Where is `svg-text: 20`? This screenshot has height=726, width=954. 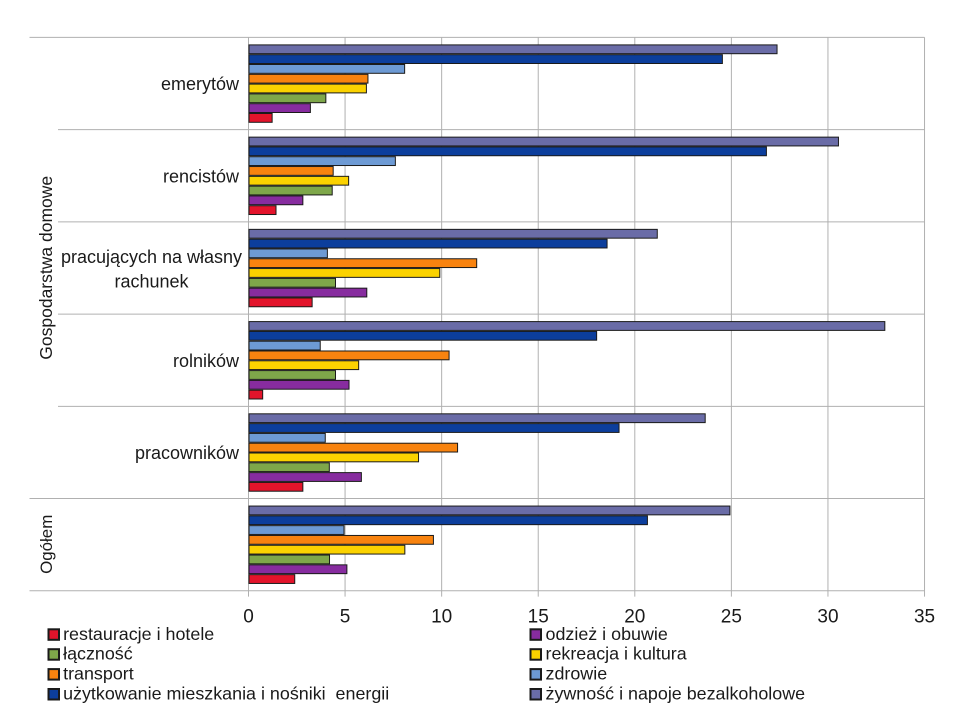
svg-text: 20 is located at coordinates (634, 617).